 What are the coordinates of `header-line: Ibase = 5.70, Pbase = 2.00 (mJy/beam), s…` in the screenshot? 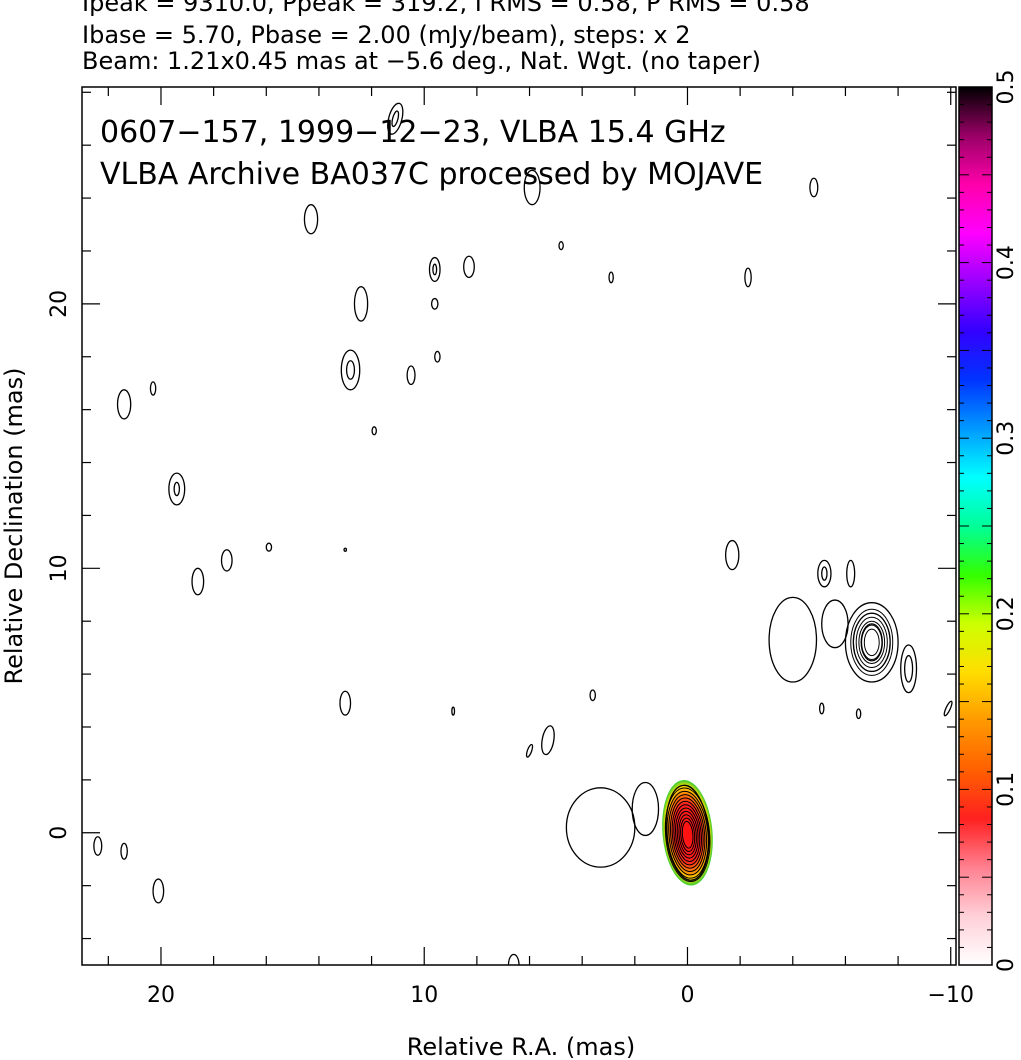 It's located at (386, 35).